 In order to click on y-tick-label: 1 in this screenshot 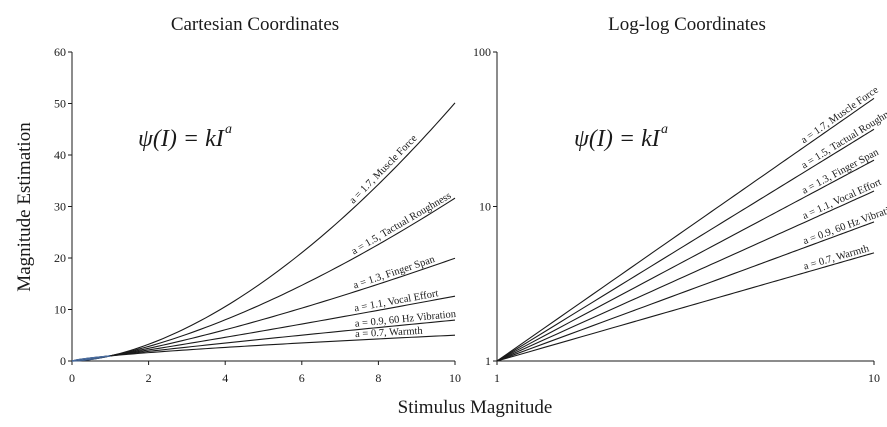, I will do `click(488, 361)`.